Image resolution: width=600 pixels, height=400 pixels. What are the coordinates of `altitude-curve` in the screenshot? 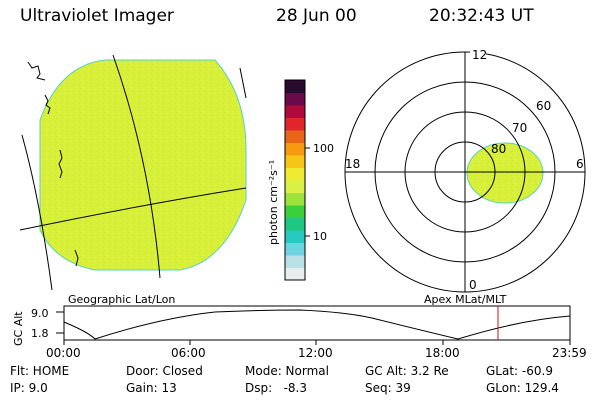 It's located at (317, 324).